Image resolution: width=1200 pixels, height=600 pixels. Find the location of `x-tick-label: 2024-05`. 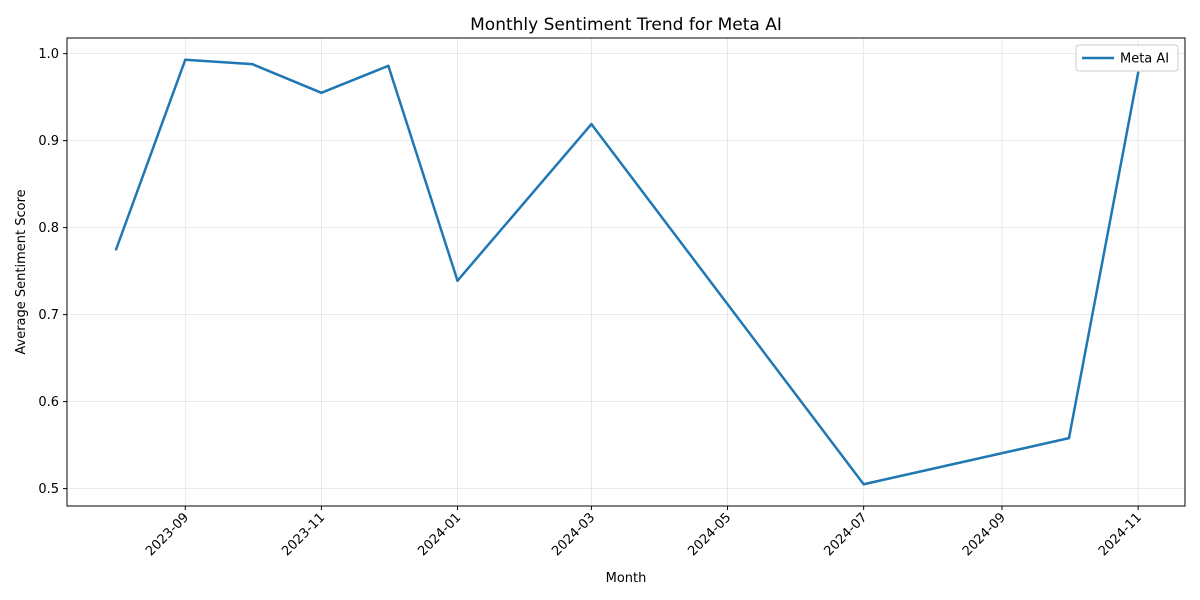

x-tick-label: 2024-05 is located at coordinates (709, 534).